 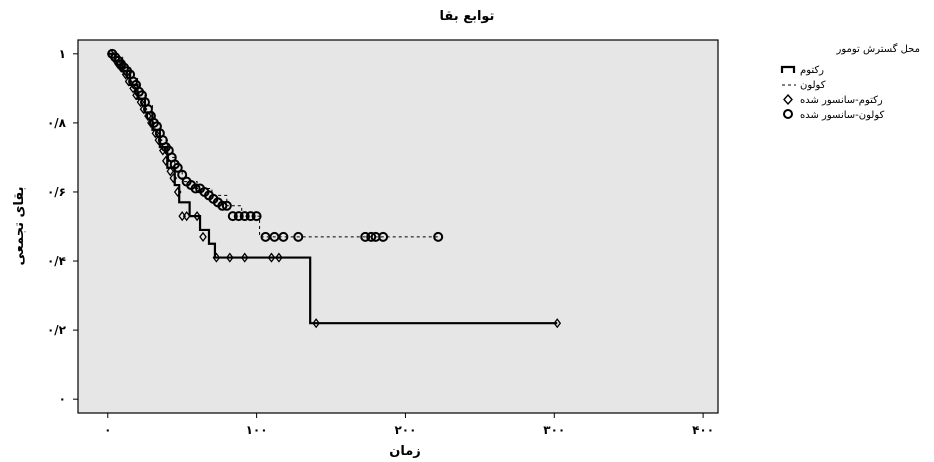 I want to click on x-tick-label: ۰, so click(x=107, y=430).